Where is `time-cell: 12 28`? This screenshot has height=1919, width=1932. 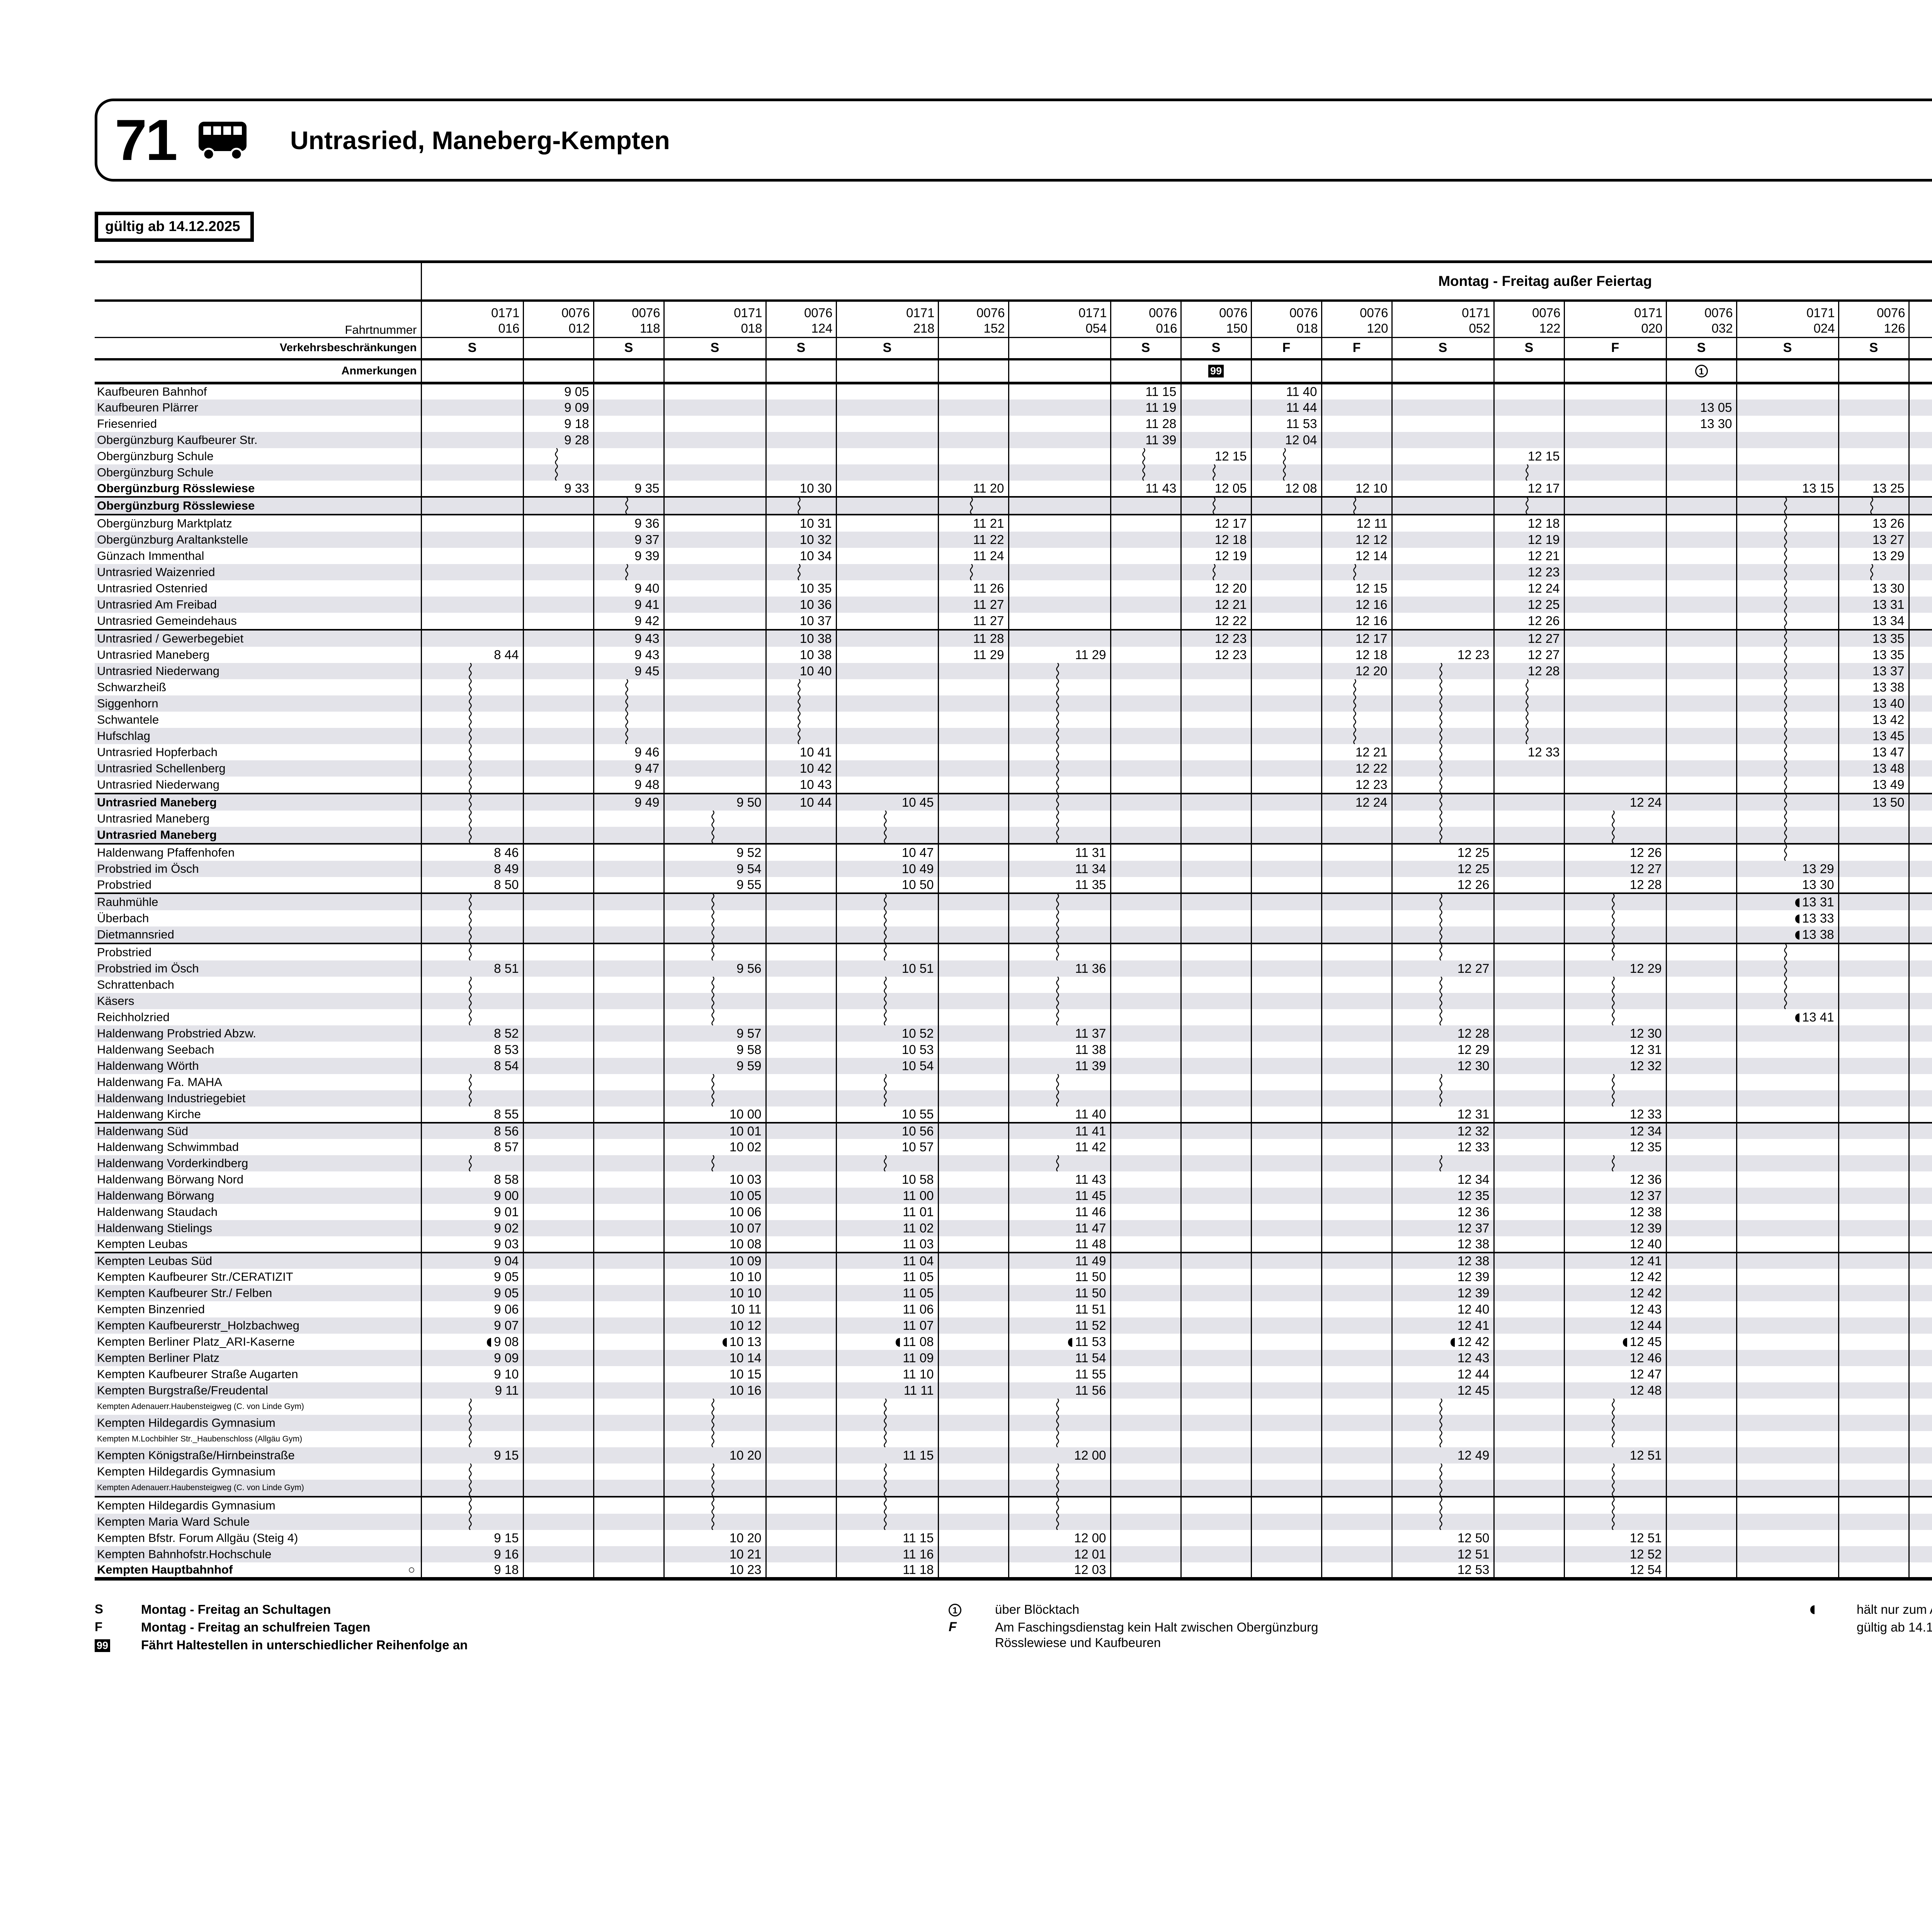
time-cell: 12 28 is located at coordinates (1529, 671).